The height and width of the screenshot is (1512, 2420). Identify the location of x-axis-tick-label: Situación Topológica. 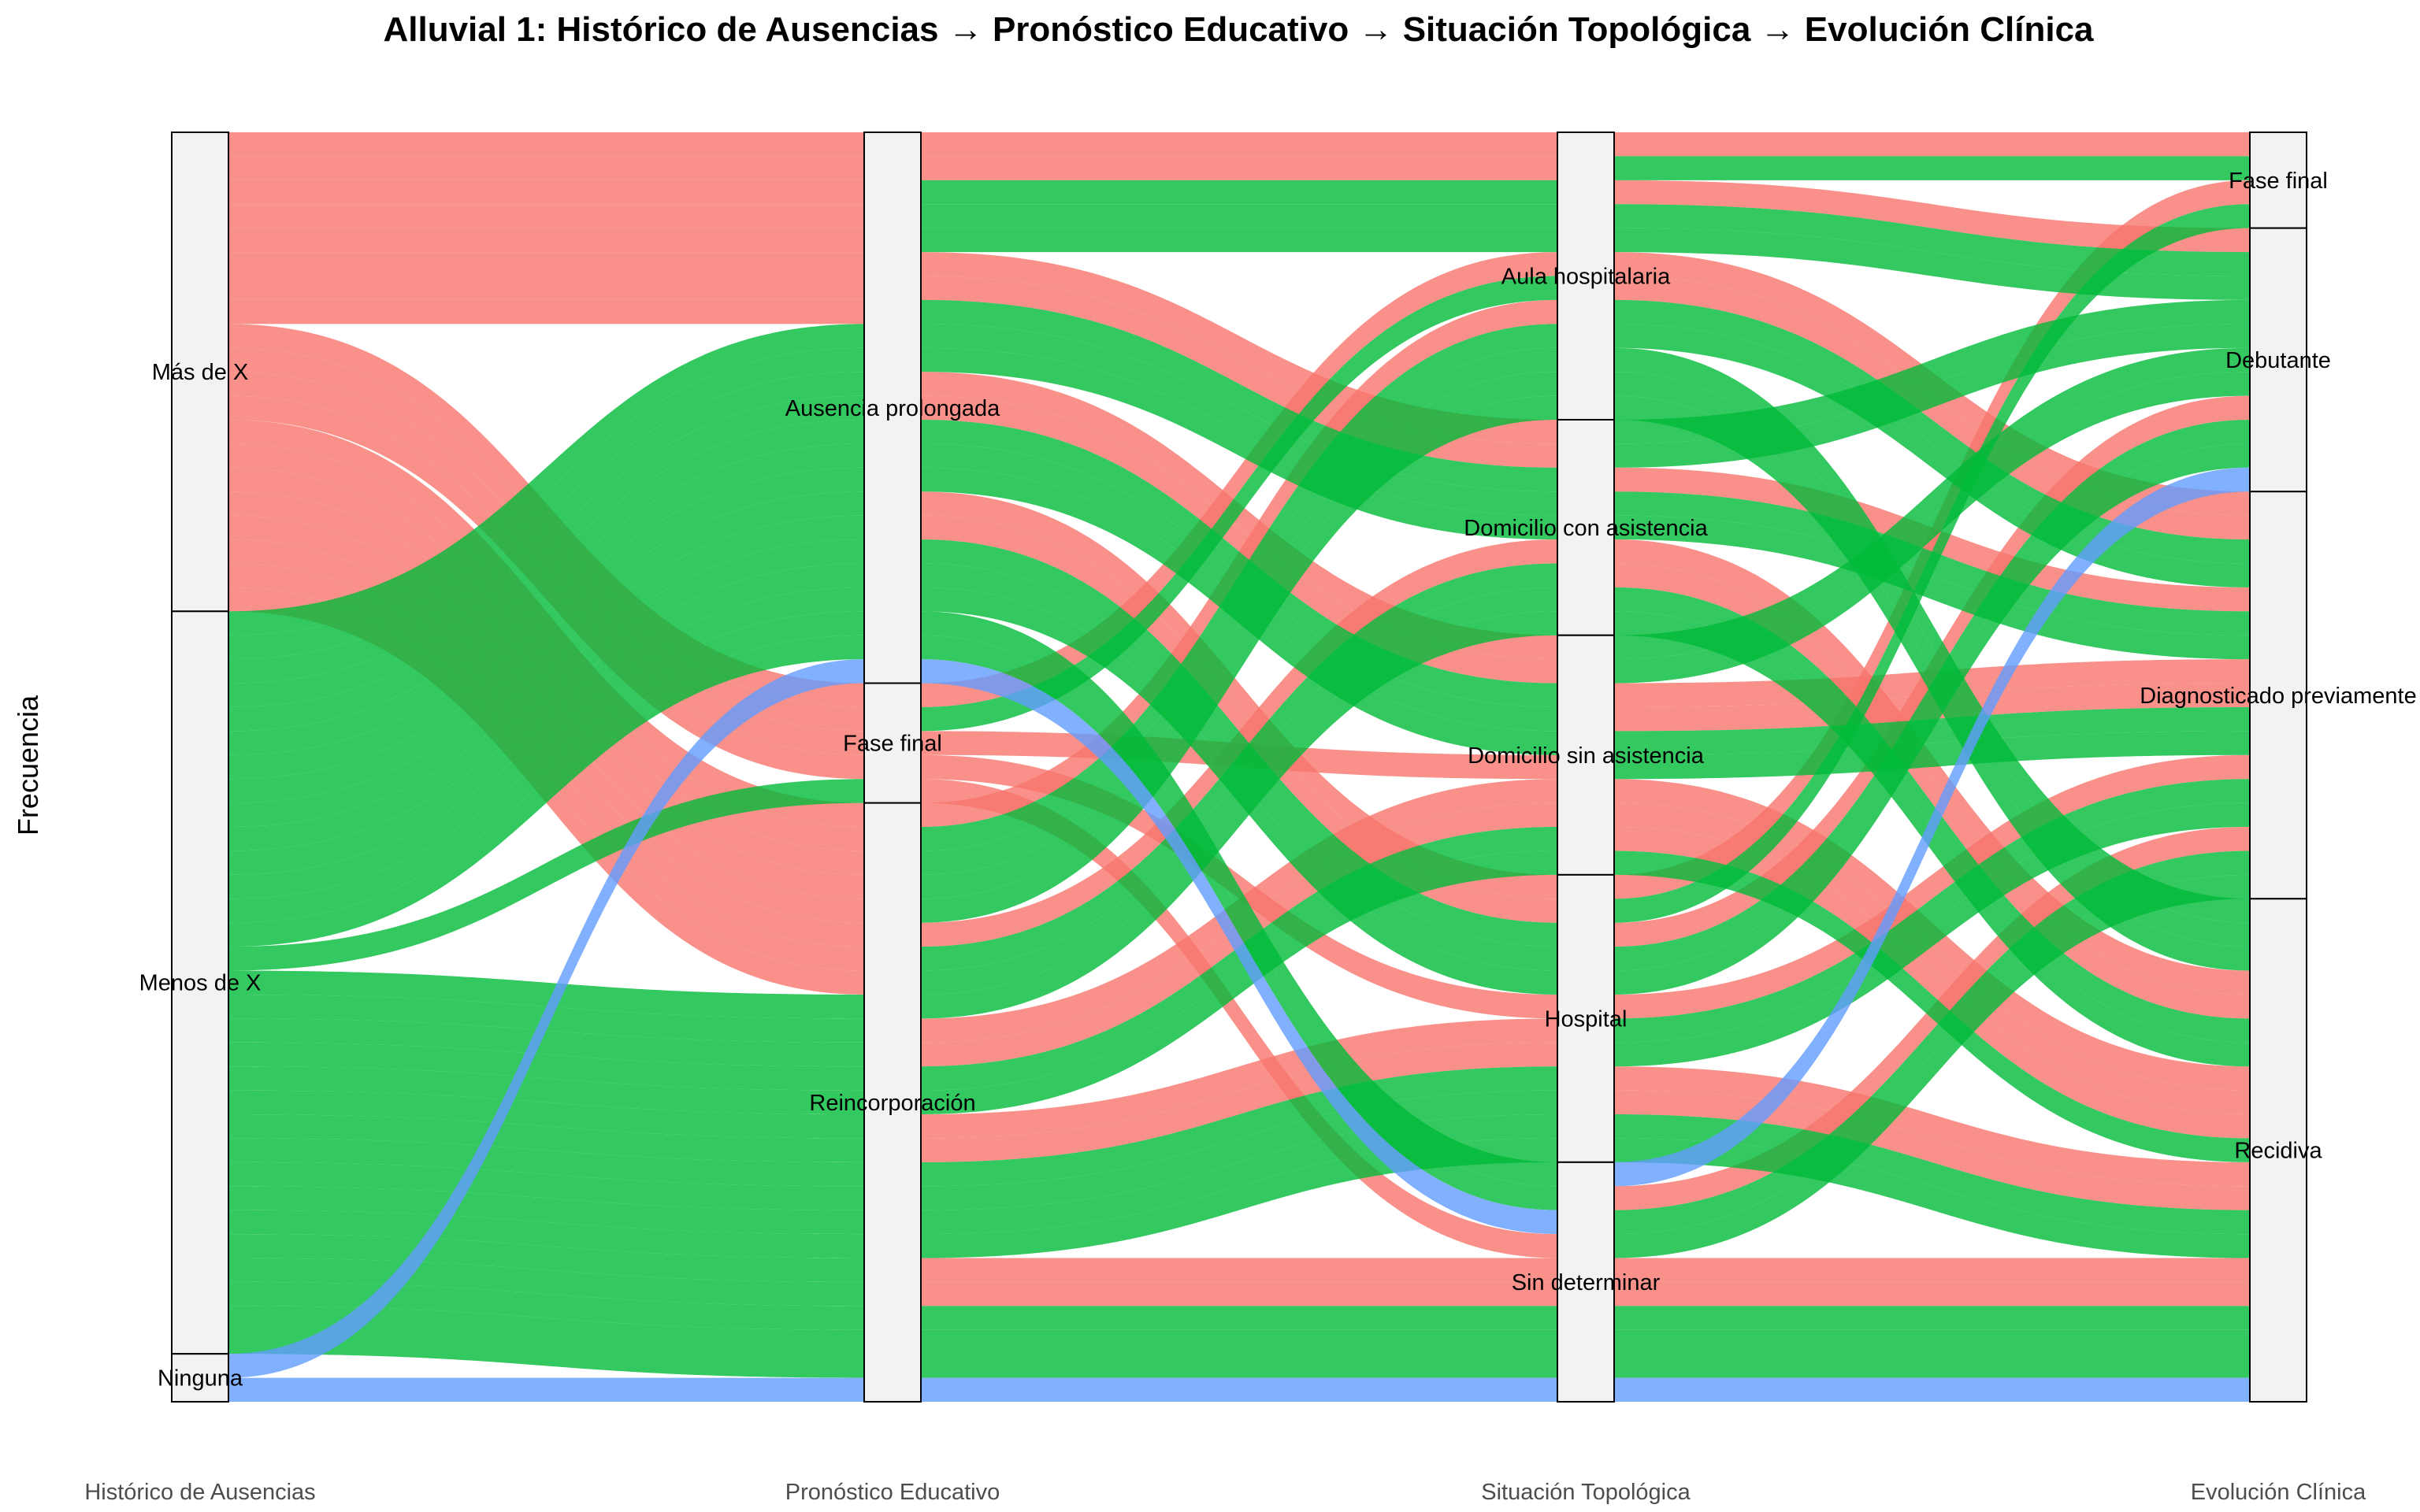
(1586, 1492).